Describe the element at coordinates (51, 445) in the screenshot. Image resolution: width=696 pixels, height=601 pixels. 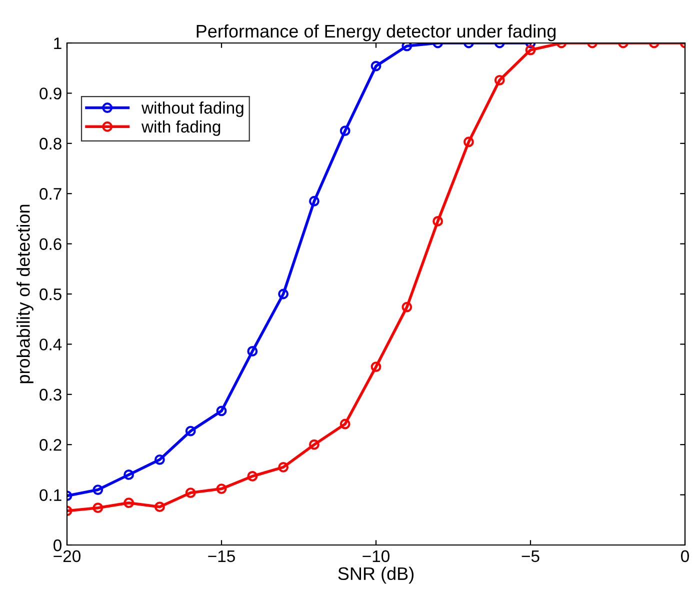
I see `y-tick-label: 0.2` at that location.